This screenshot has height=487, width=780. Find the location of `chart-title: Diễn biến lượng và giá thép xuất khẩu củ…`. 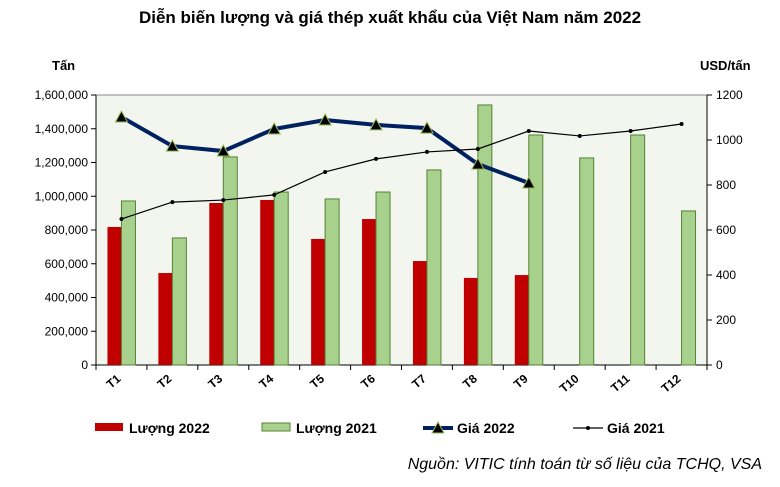

chart-title: Diễn biến lượng và giá thép xuất khẩu củ… is located at coordinates (390, 17).